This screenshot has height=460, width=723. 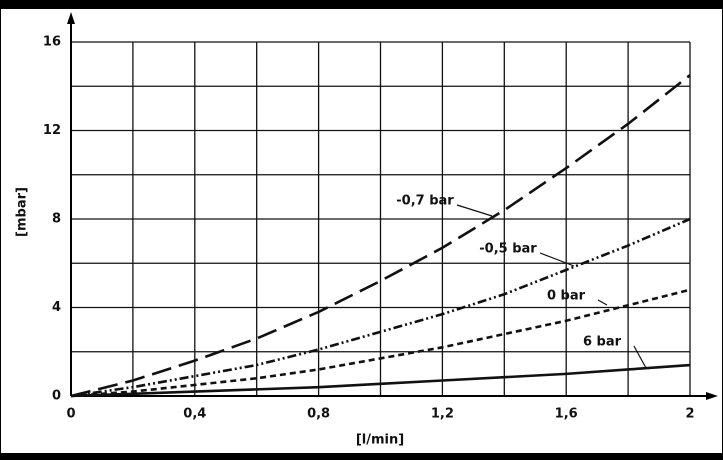 I want to click on series-line, so click(x=380, y=380).